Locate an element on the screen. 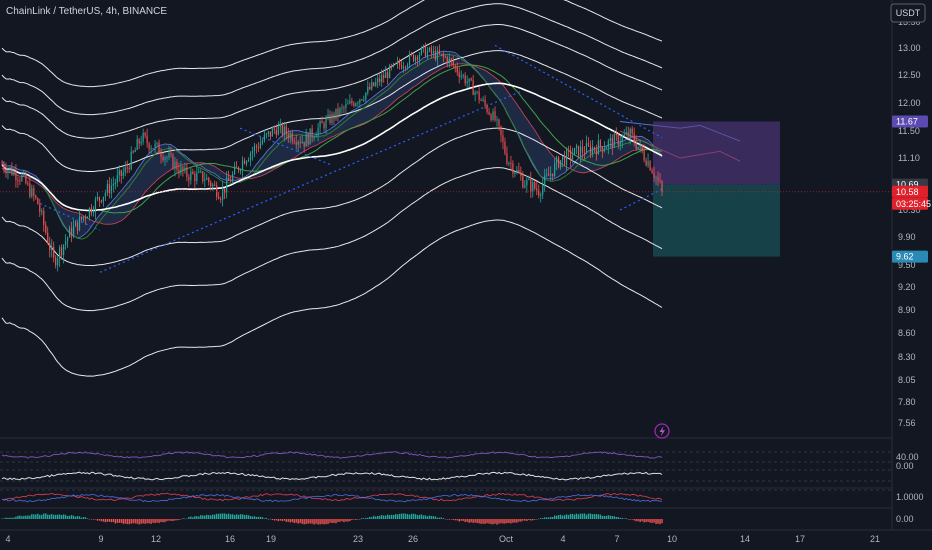 This screenshot has height=550, width=932. take-profit-zone is located at coordinates (716, 220).